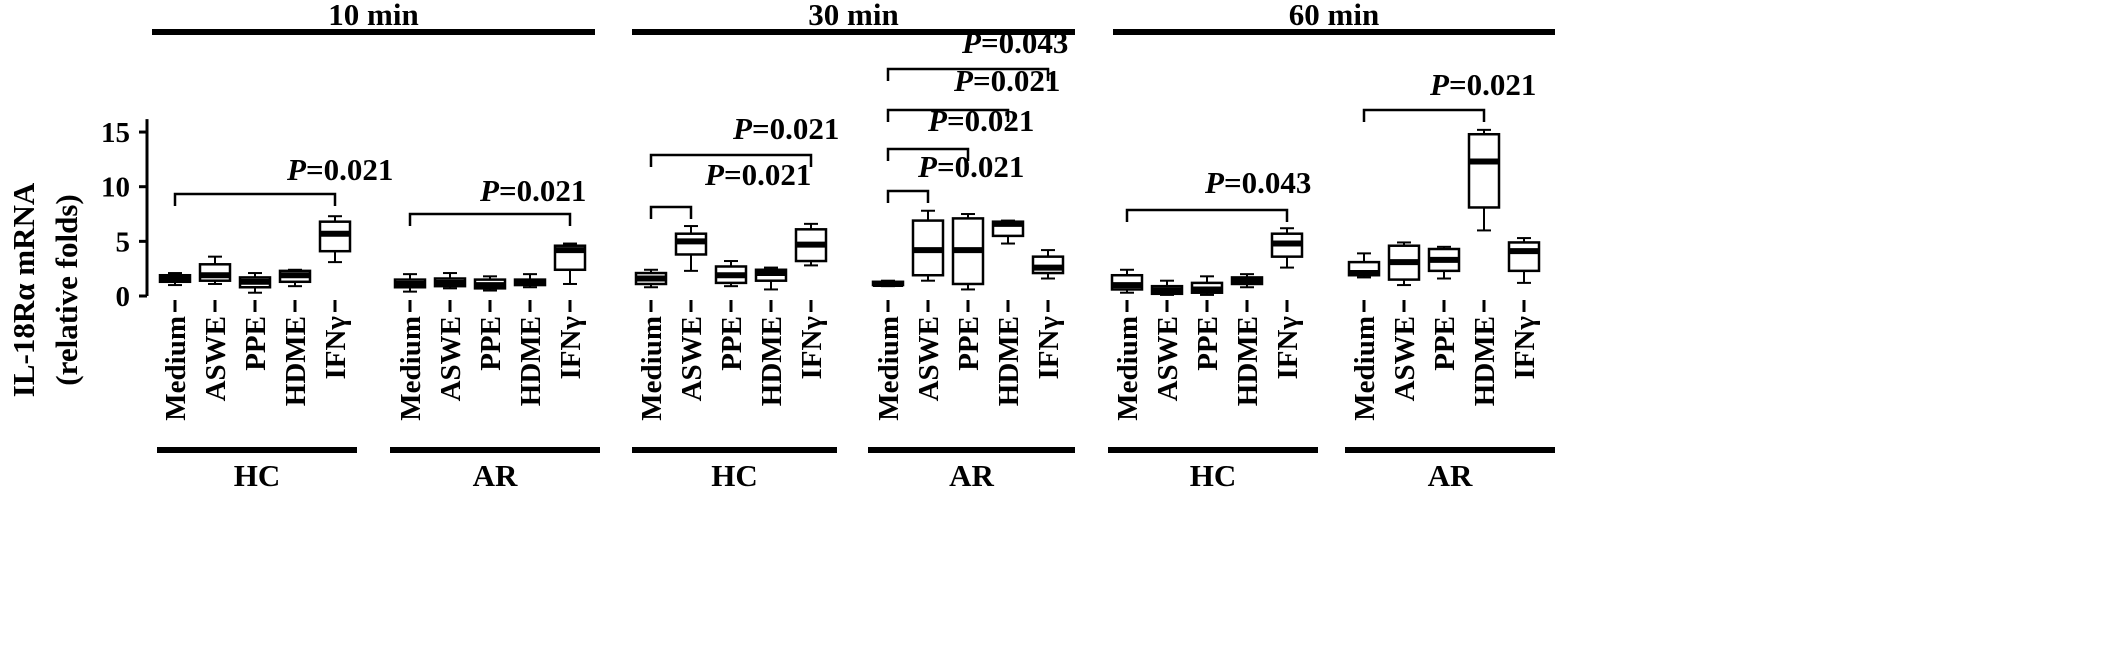  Describe the element at coordinates (1207, 261) in the screenshot. I see `box-group-60-min-hc` at that location.